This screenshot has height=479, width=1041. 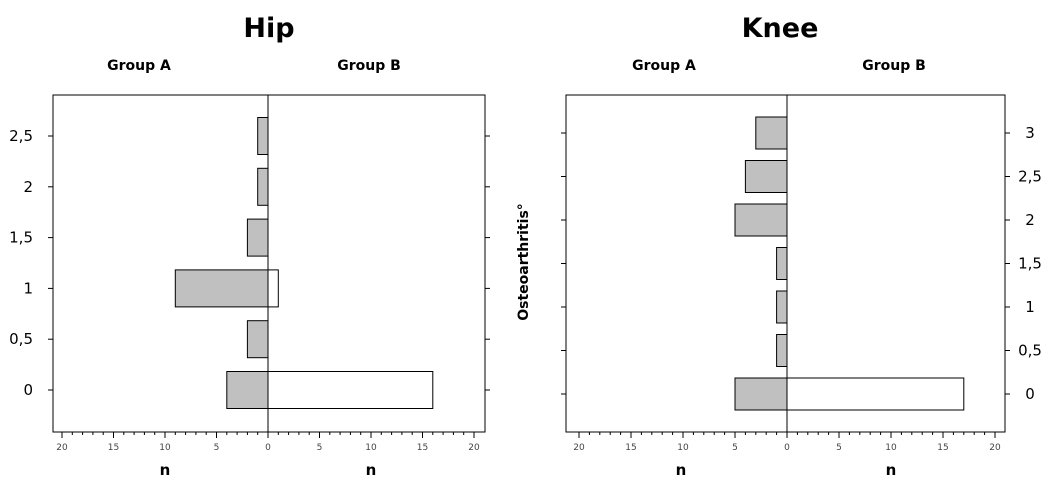 What do you see at coordinates (735, 448) in the screenshot?
I see `knee-xtick-label-3: 5` at bounding box center [735, 448].